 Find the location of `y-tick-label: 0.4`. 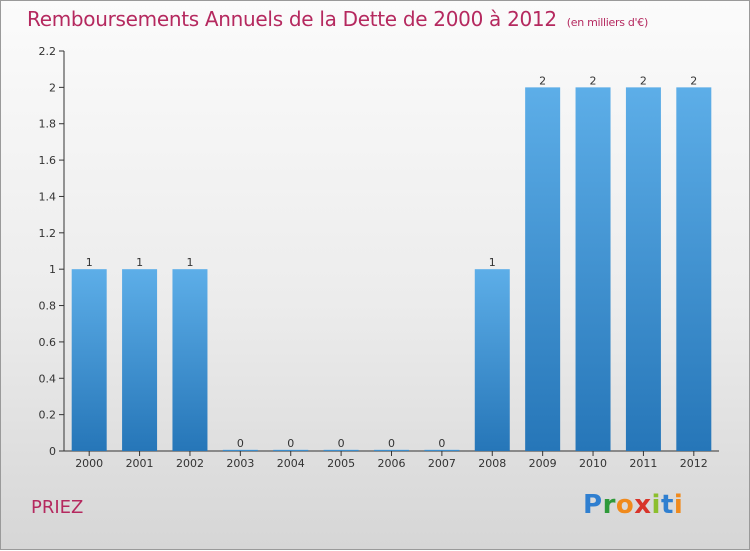

y-tick-label: 0.4 is located at coordinates (48, 378).